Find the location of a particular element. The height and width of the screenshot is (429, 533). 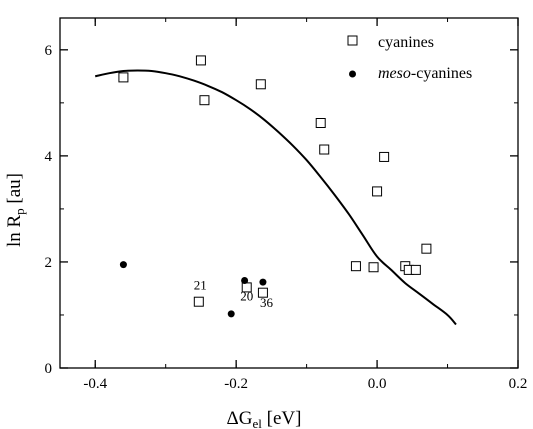

legend-label-meso-italic: meso is located at coordinates (394, 73).